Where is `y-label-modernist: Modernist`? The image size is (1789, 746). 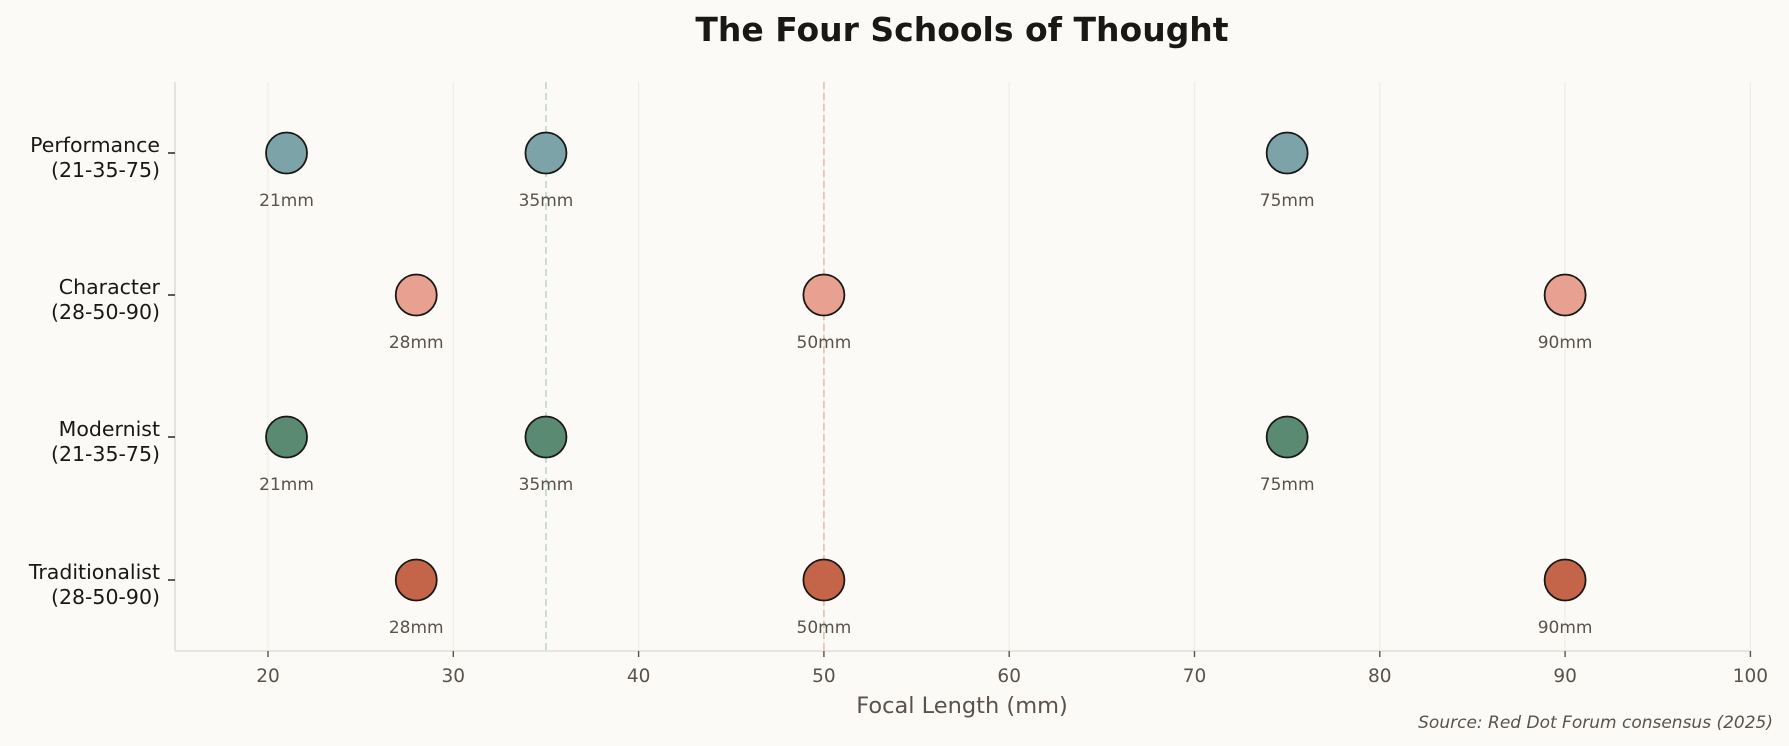 y-label-modernist: Modernist is located at coordinates (109, 429).